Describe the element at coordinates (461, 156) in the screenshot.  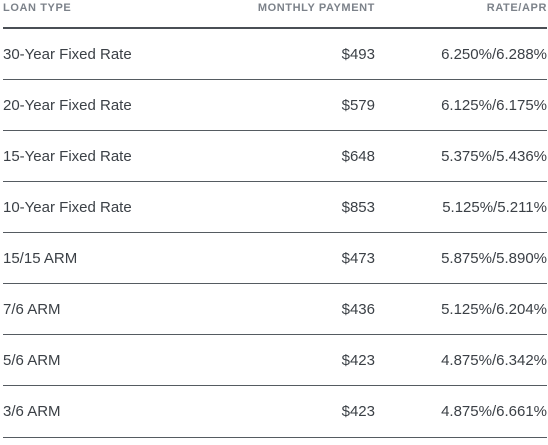
I see `rate-apr-cell: 5.375%/5.436%` at that location.